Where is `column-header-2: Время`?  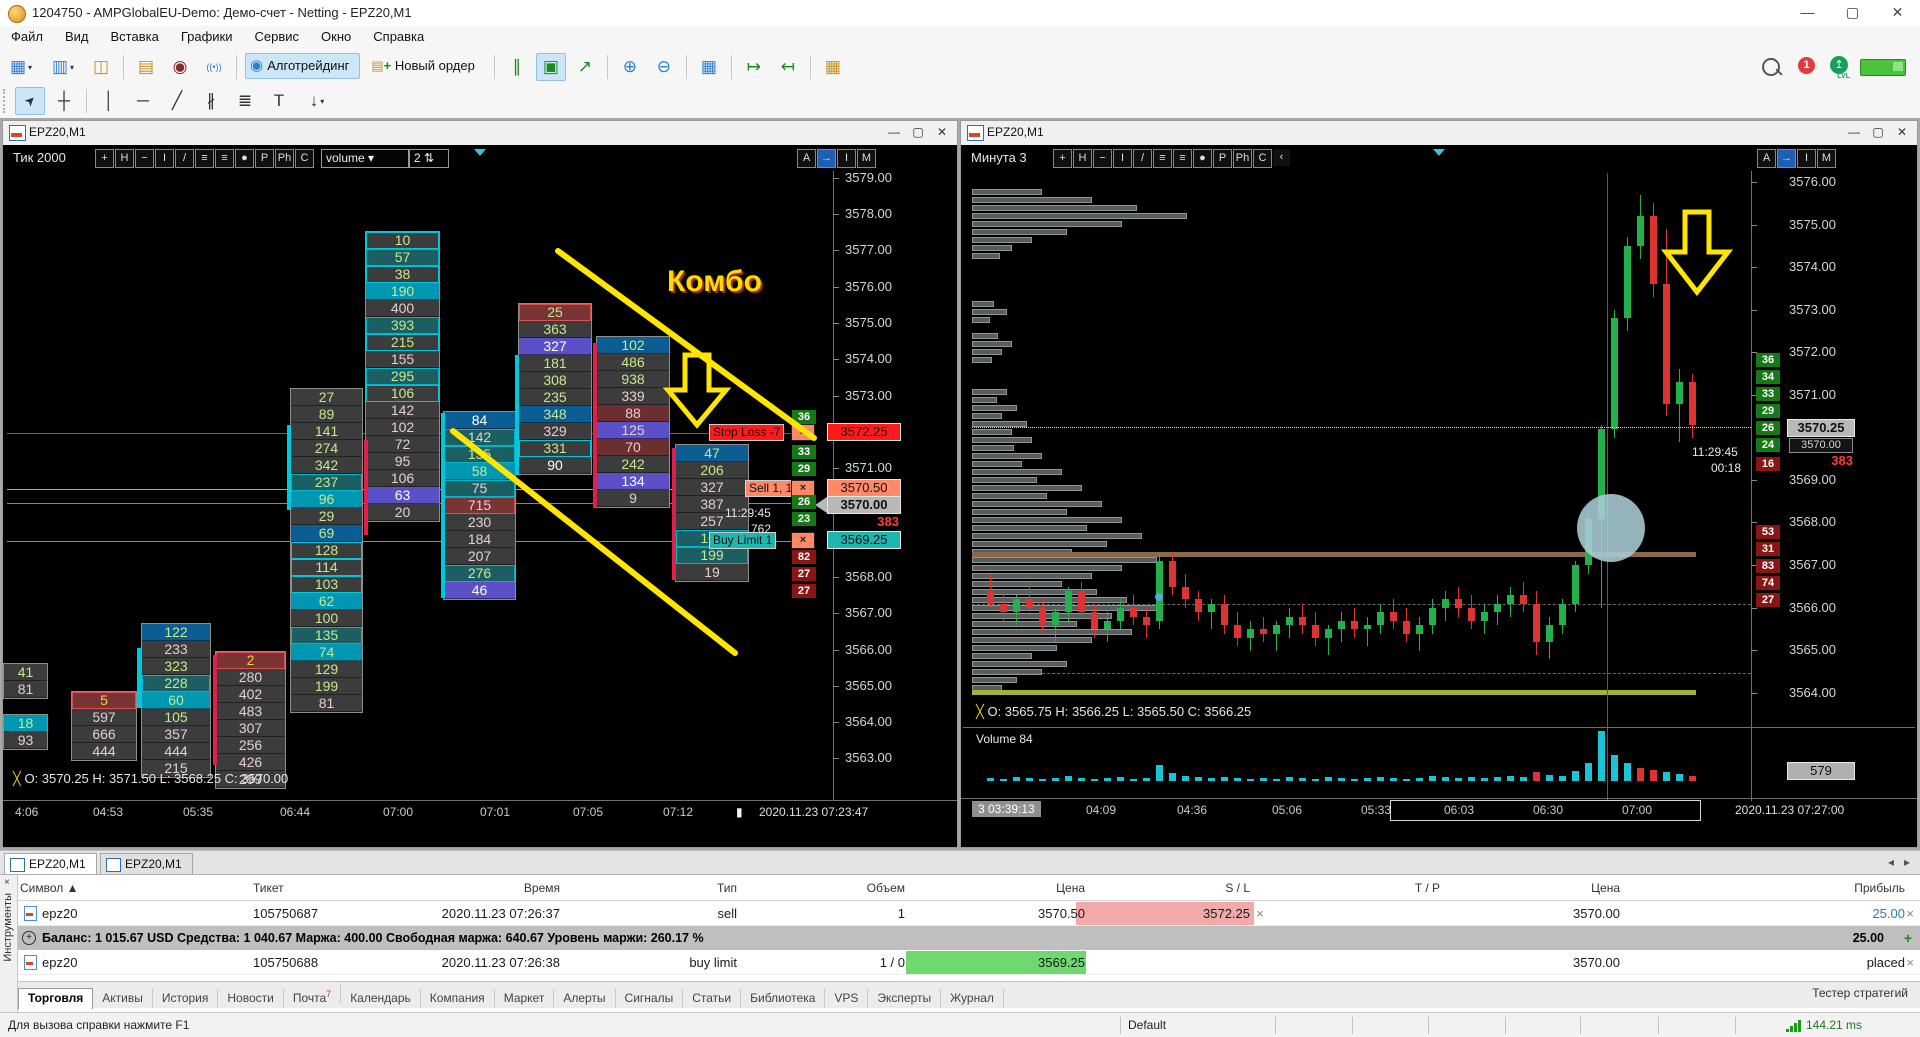
column-header-2: Время is located at coordinates (541, 888).